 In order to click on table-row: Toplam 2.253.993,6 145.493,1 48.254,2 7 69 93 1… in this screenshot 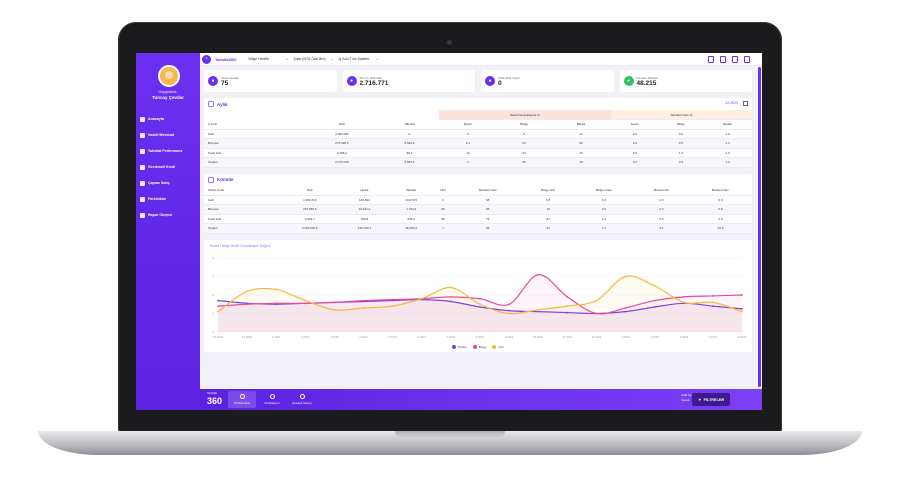, I will do `click(478, 228)`.